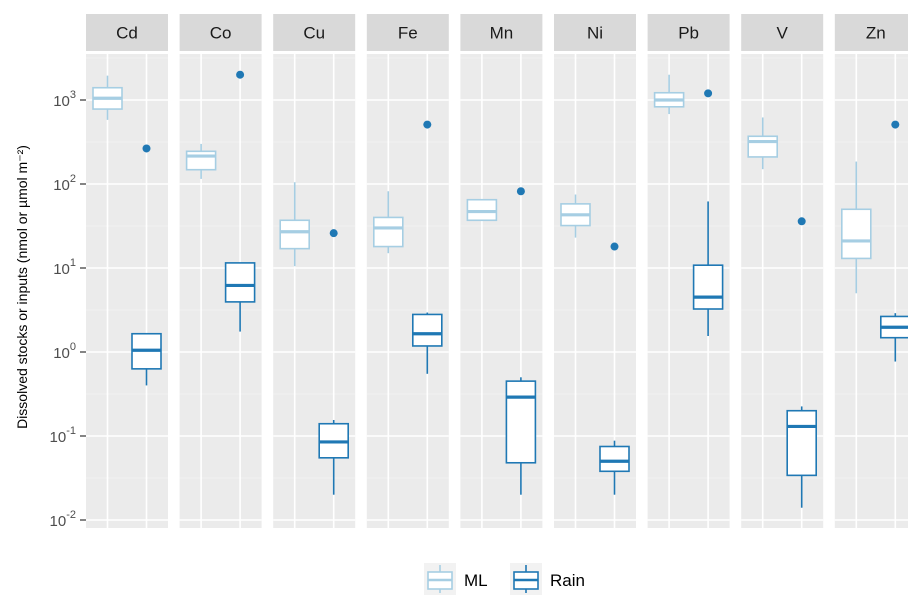 This screenshot has height=596, width=908. Describe the element at coordinates (482, 210) in the screenshot. I see `box-ml-mn` at that location.